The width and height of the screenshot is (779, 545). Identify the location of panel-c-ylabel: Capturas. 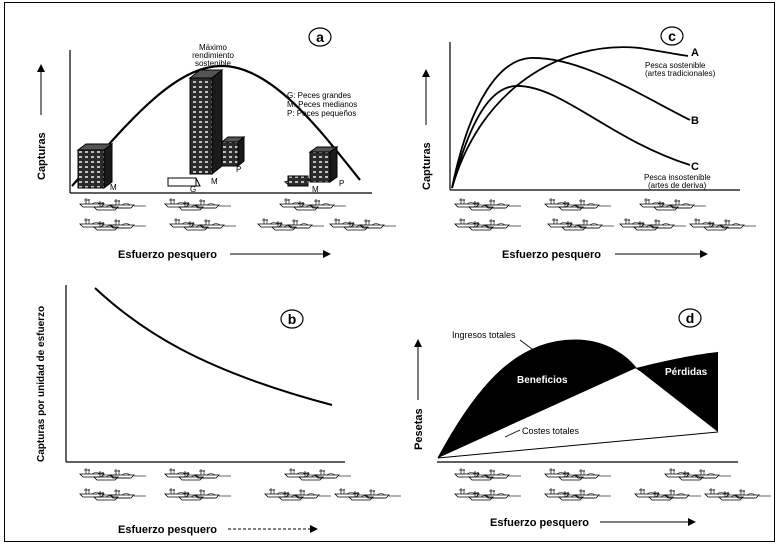
(427, 166).